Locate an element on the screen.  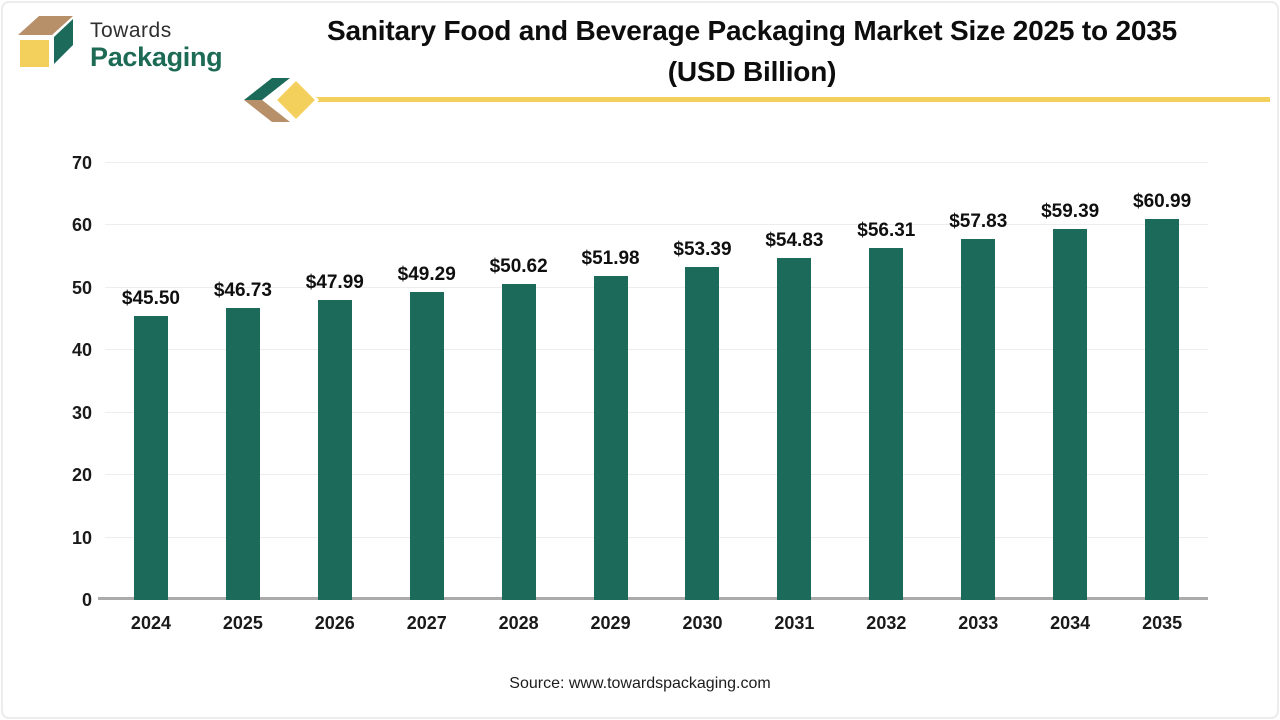
bar-value-label-2031: $54.83 is located at coordinates (794, 240).